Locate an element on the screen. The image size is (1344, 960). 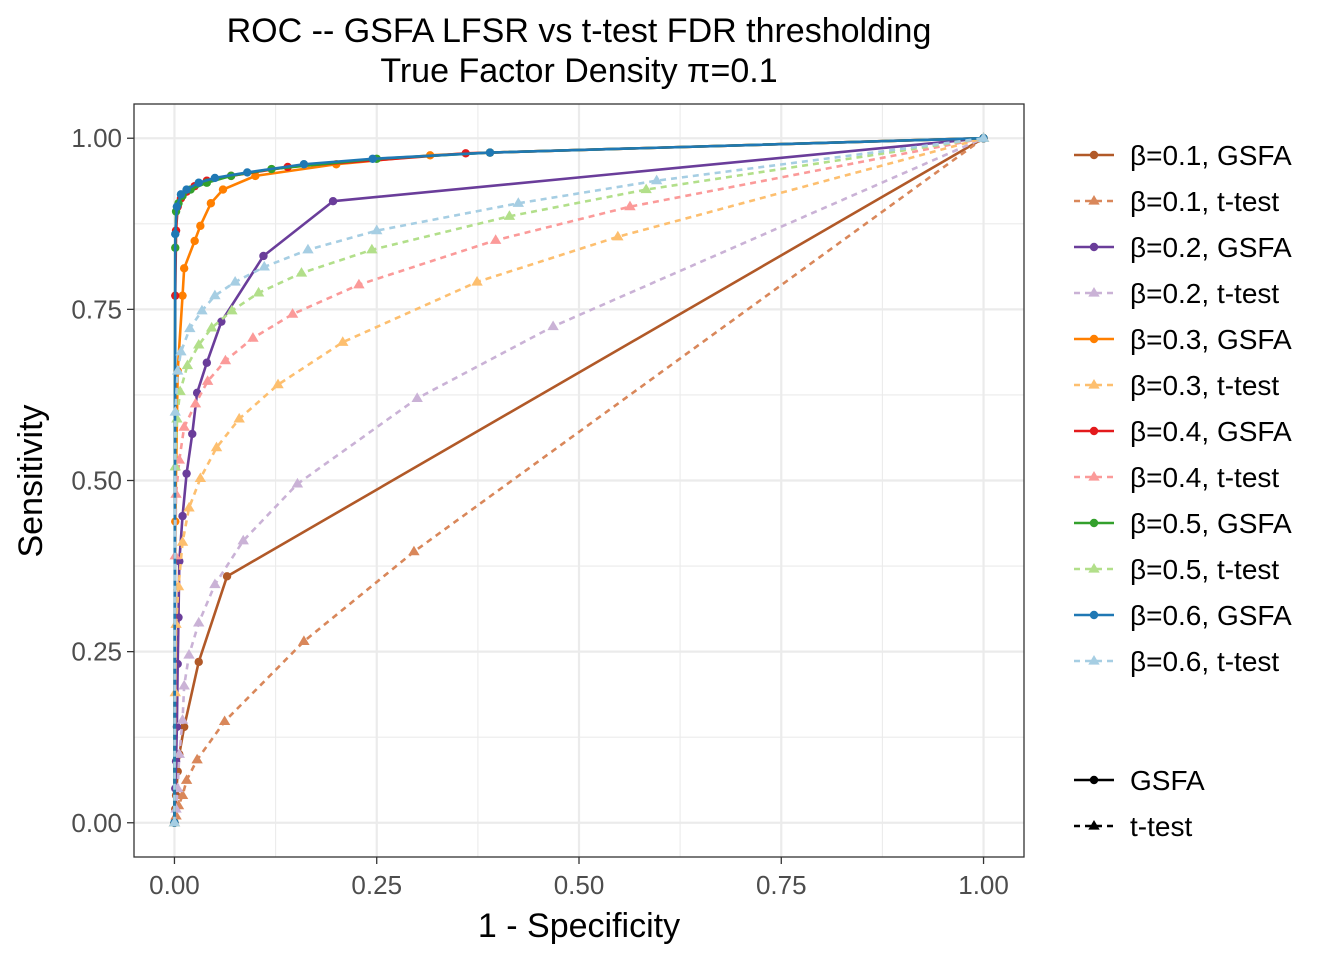
y-axis: 0.00 0.25 0.50 0.75 1.00 is located at coordinates (102, 480).